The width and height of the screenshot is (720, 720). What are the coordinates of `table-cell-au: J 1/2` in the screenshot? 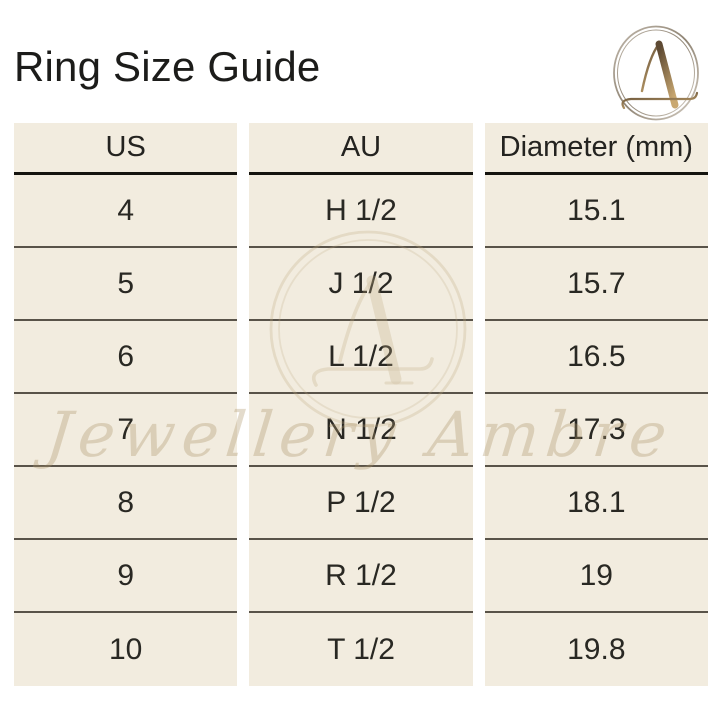 It's located at (361, 284).